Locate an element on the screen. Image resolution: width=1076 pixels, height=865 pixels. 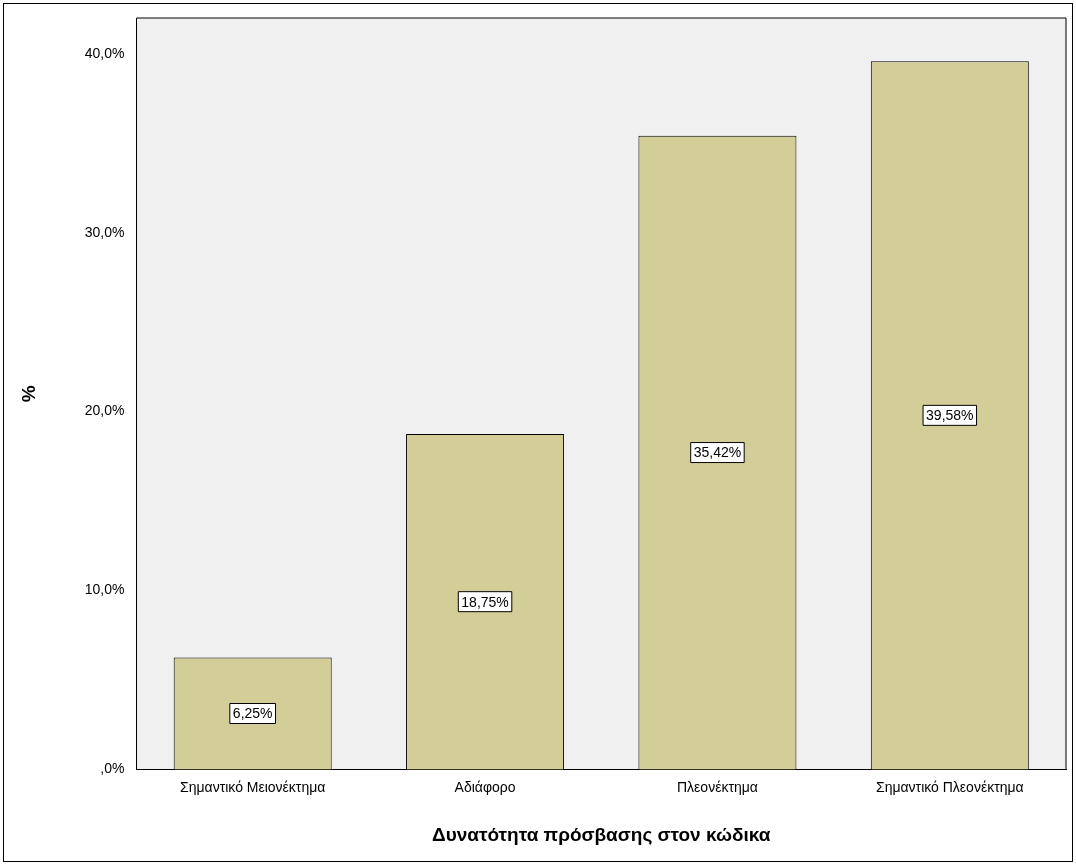
y-tick-label: 20,0% is located at coordinates (104, 410).